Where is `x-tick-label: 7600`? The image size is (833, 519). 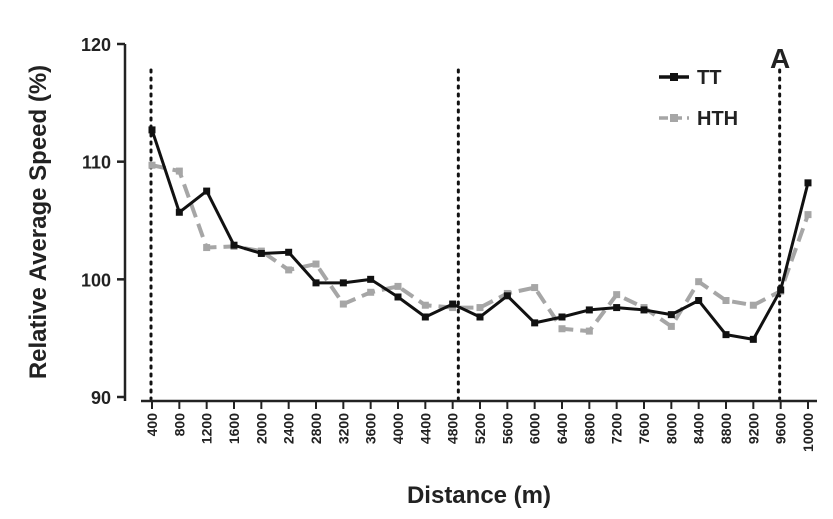
x-tick-label: 7600 is located at coordinates (644, 428).